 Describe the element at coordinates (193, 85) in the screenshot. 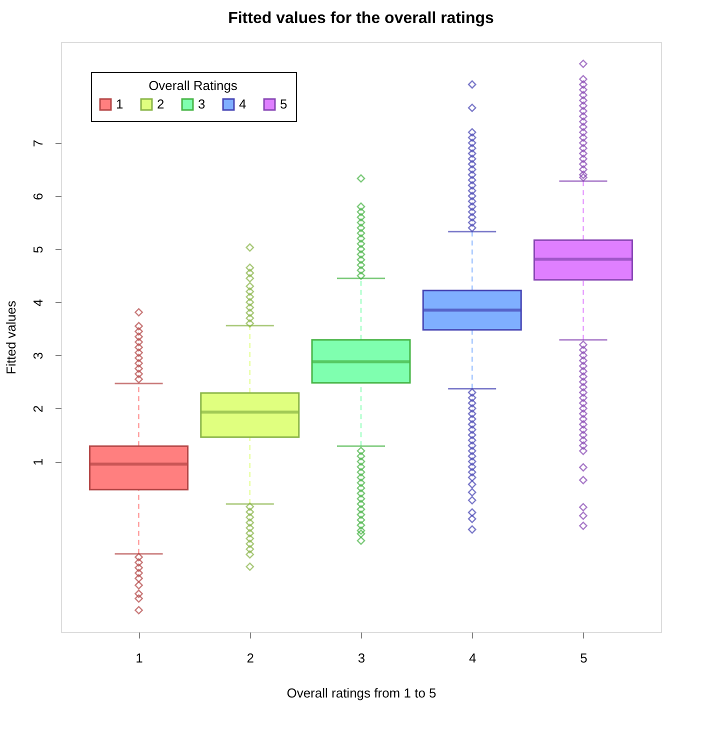

I see `legend-title: Overall Ratings` at that location.